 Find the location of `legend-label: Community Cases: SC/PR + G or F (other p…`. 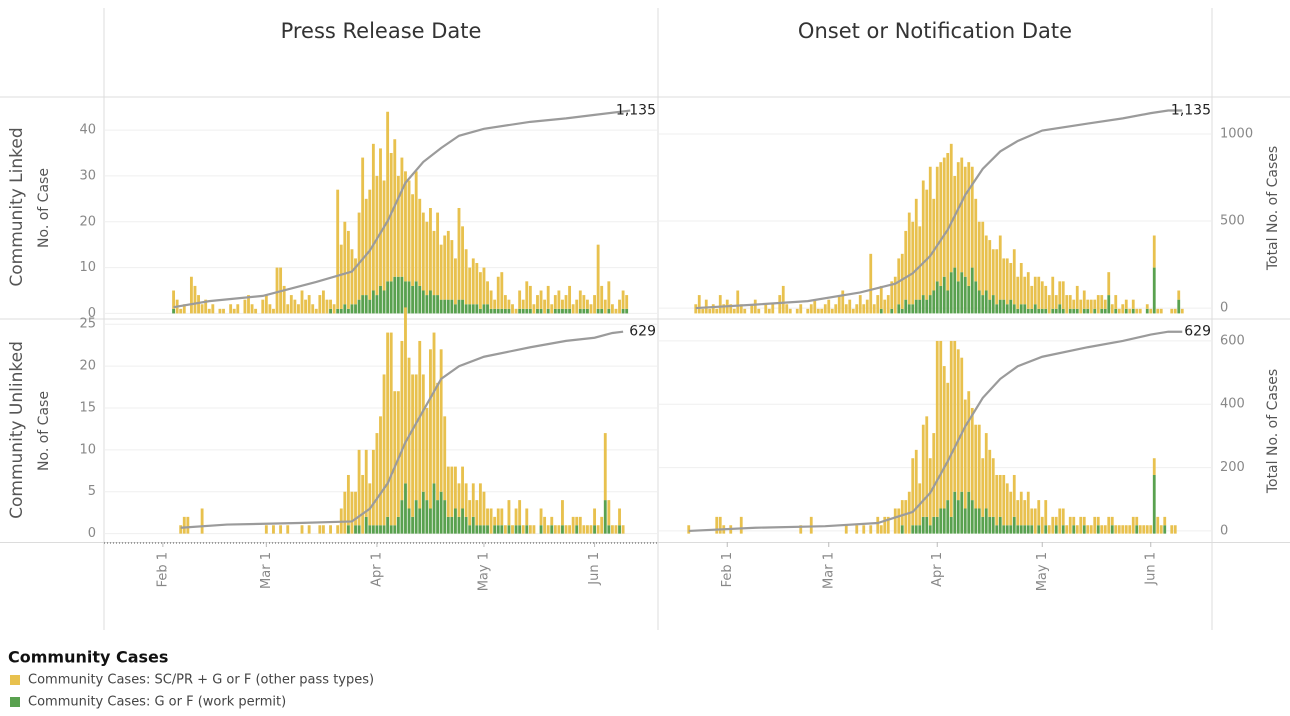

legend-label: Community Cases: SC/PR + G or F (other p… is located at coordinates (201, 680).